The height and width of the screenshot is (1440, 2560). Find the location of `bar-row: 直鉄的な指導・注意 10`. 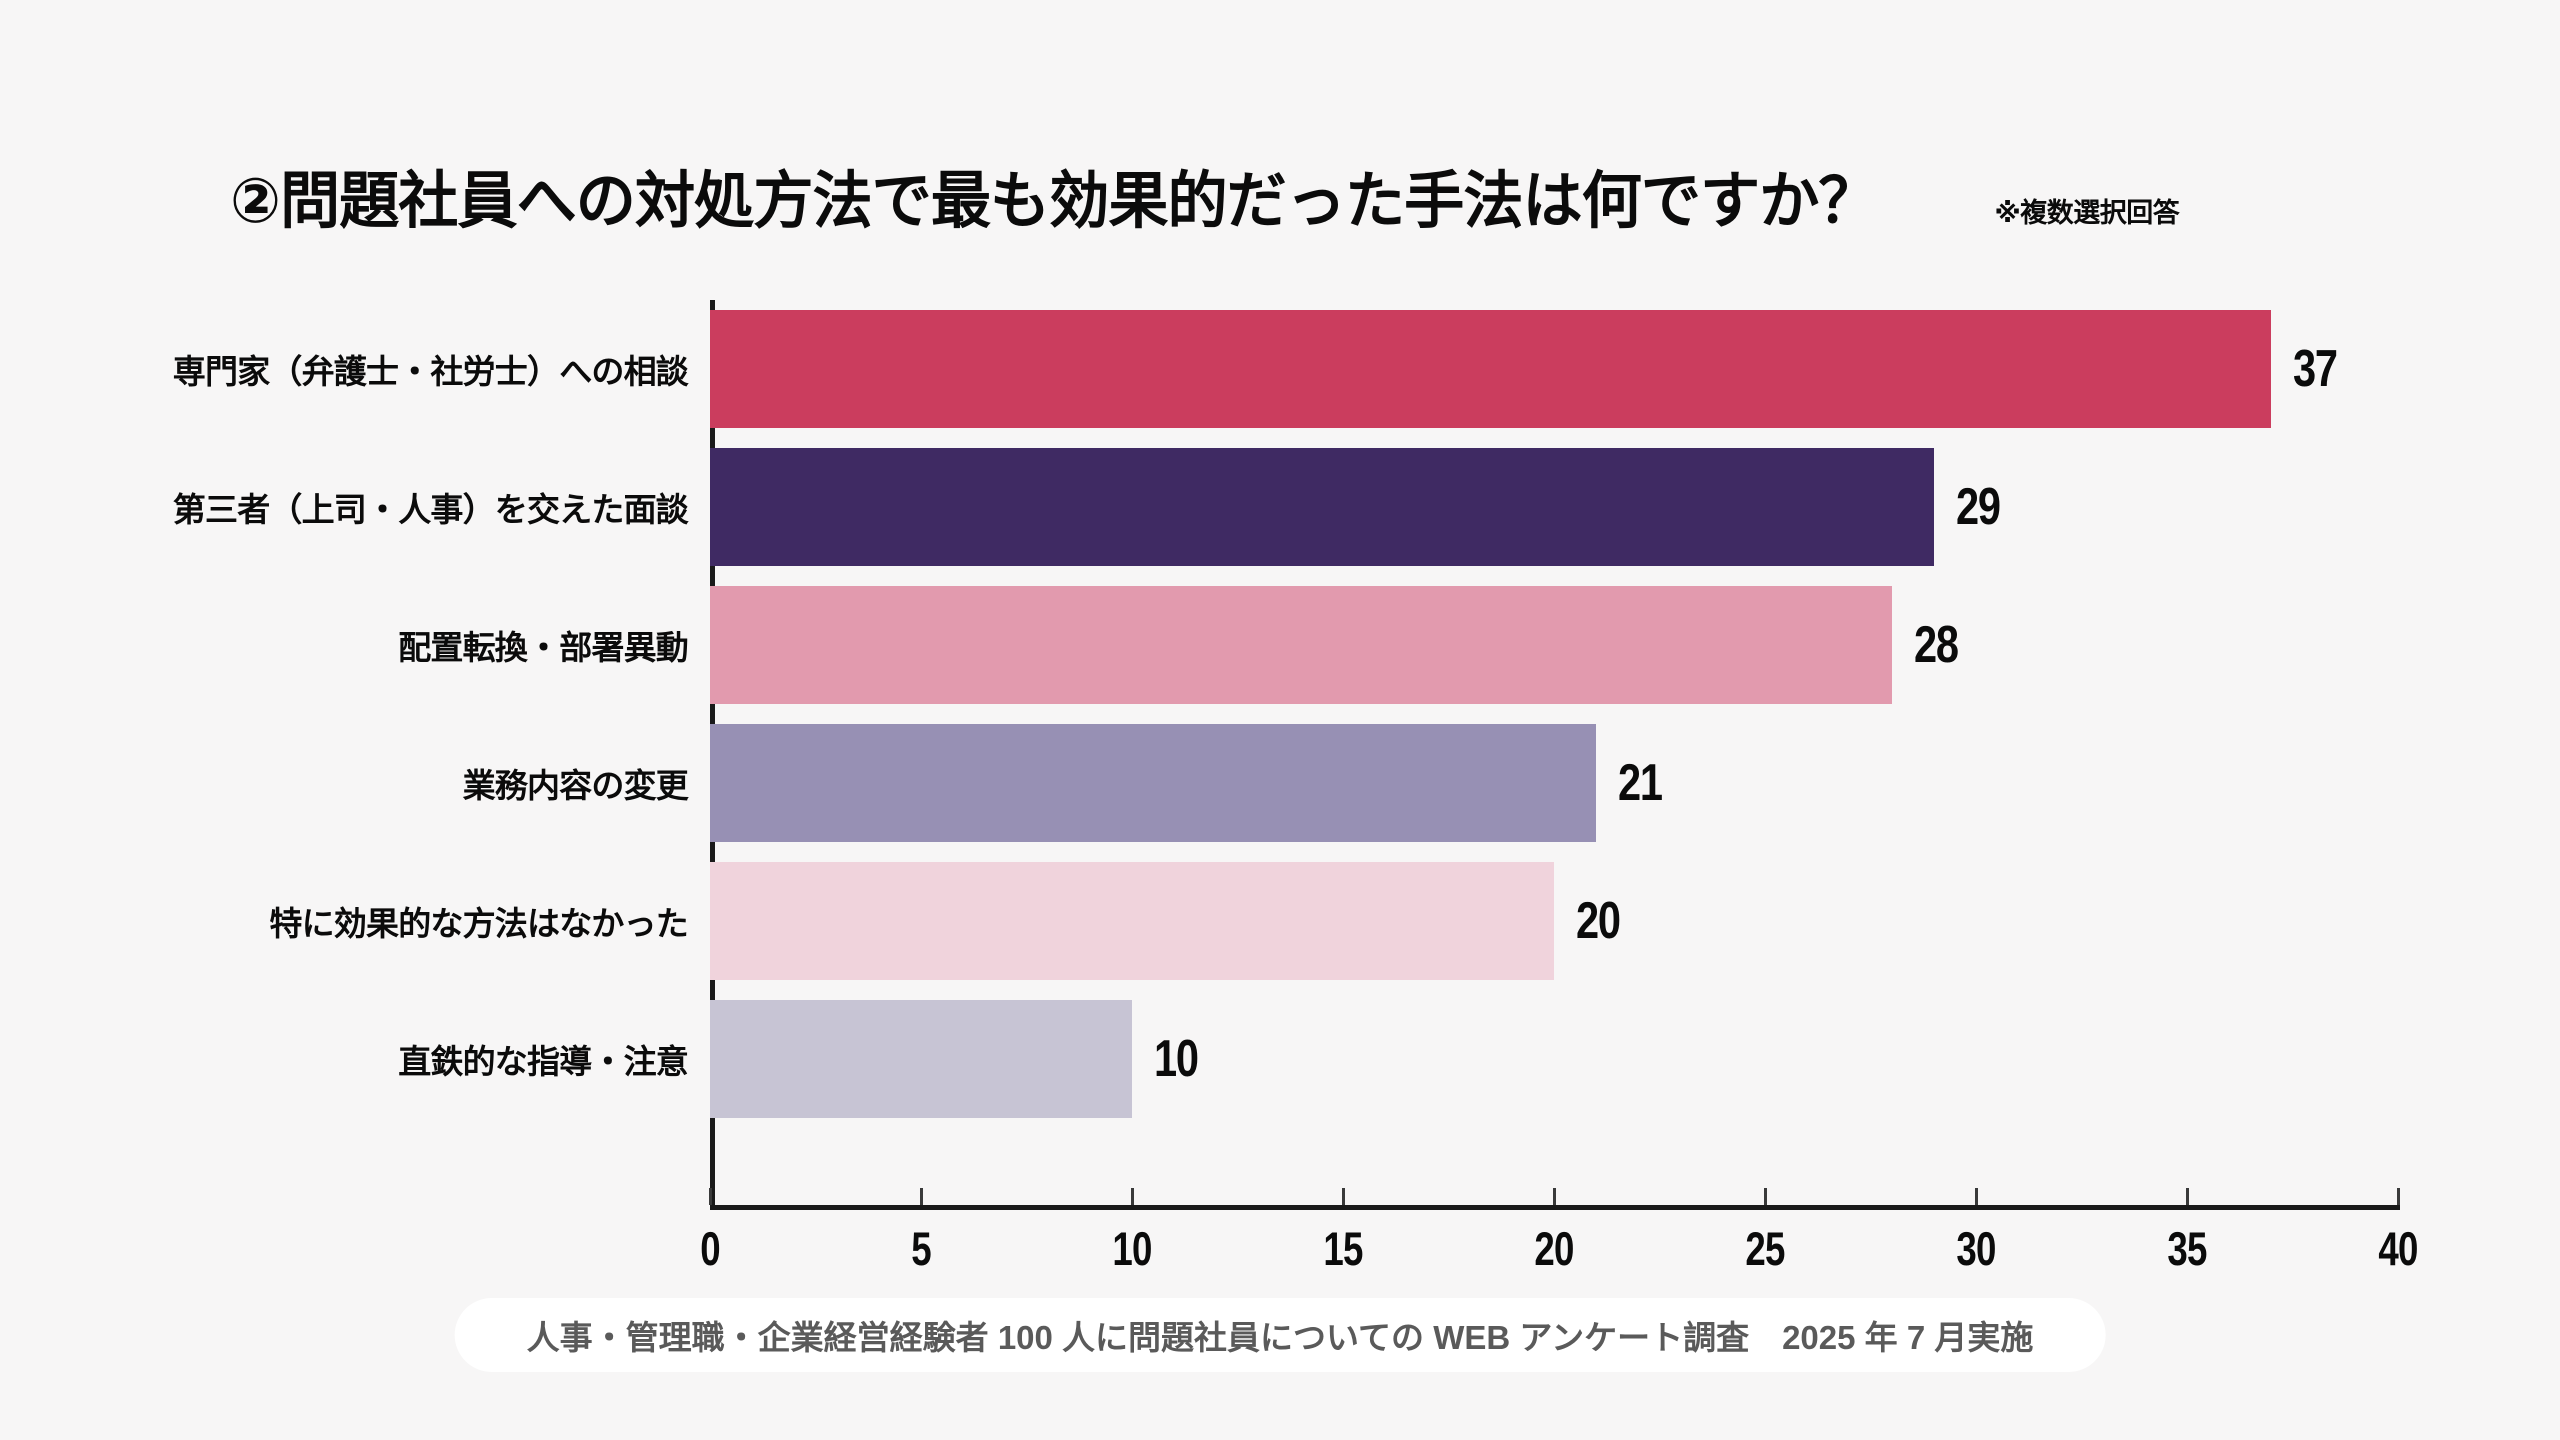

bar-row: 直鉄的な指導・注意 10 is located at coordinates (1280, 1059).